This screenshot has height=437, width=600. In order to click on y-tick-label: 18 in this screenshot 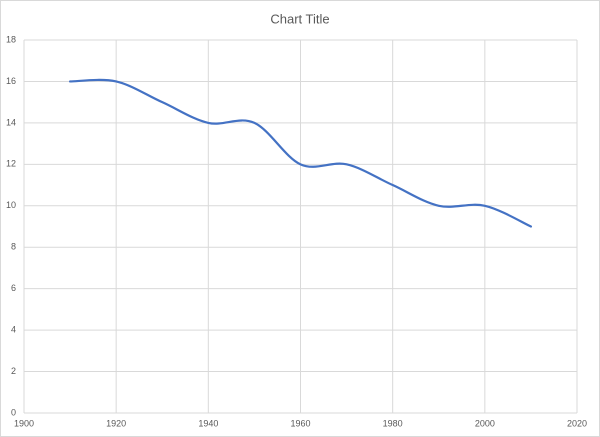, I will do `click(11, 39)`.